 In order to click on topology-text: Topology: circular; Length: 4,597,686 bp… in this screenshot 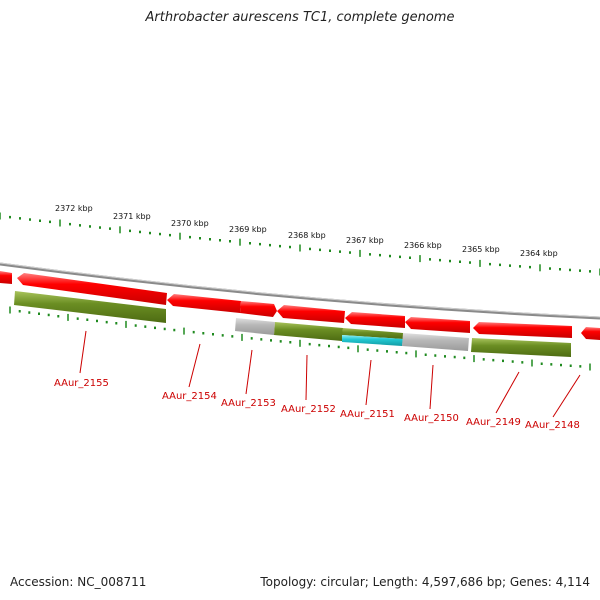, I will do `click(425, 582)`.